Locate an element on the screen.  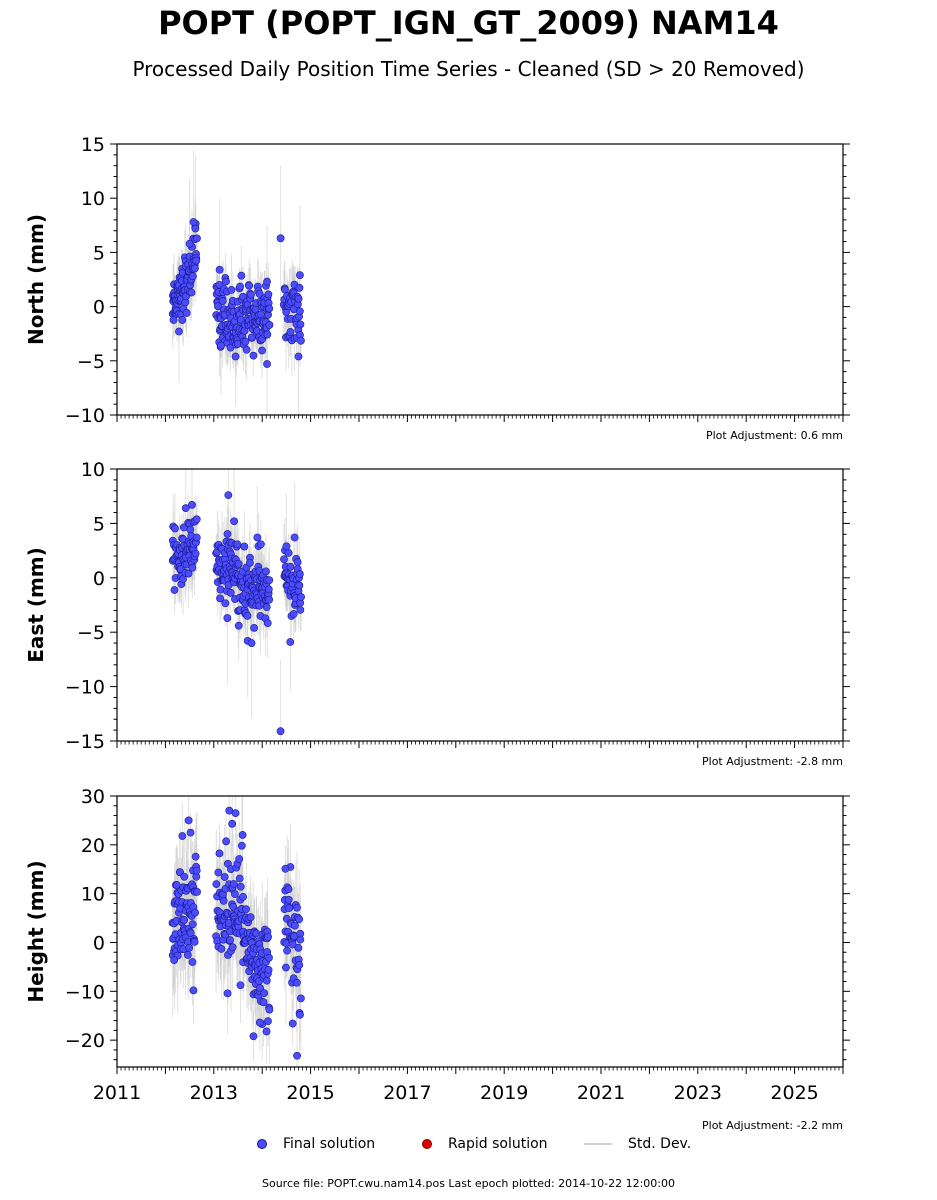
x-tick-label: 2015 is located at coordinates (310, 1093).